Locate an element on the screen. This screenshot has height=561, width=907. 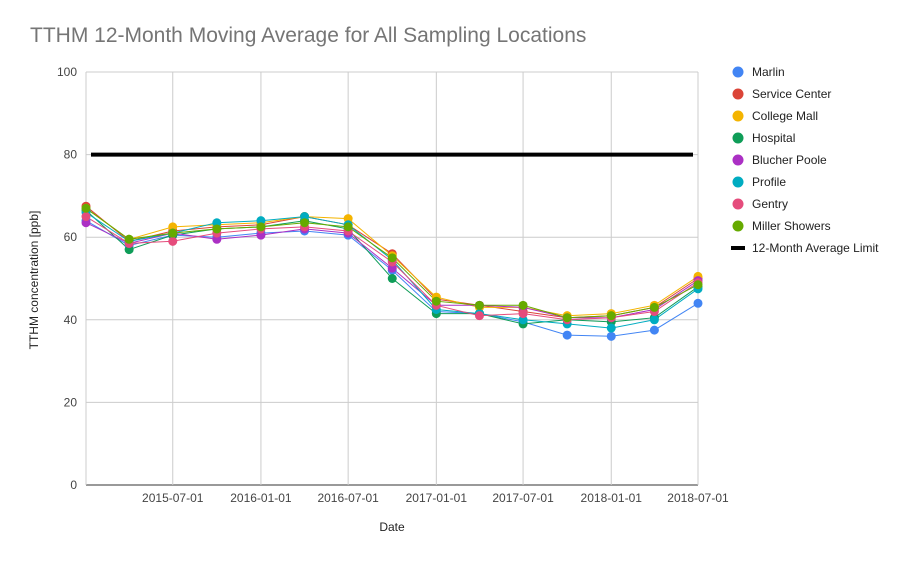
legend-label: 12-Month Average Limit is located at coordinates (815, 248).